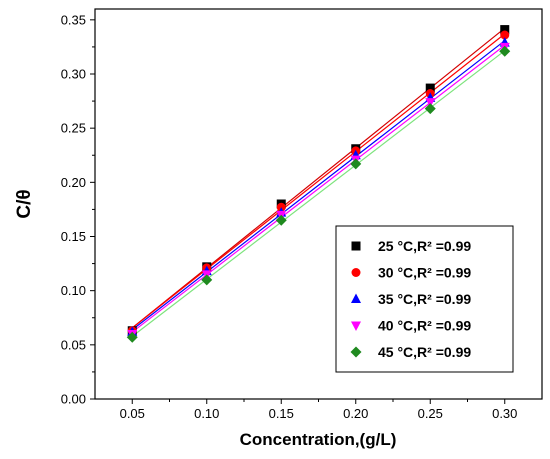 The image size is (550, 459). I want to click on y-tick-label: 0.15, so click(73, 236).